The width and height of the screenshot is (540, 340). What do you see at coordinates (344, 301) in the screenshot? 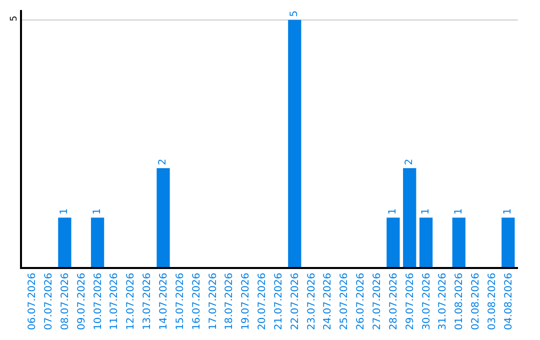
I see `x-tick-label: 25.07.2026` at bounding box center [344, 301].